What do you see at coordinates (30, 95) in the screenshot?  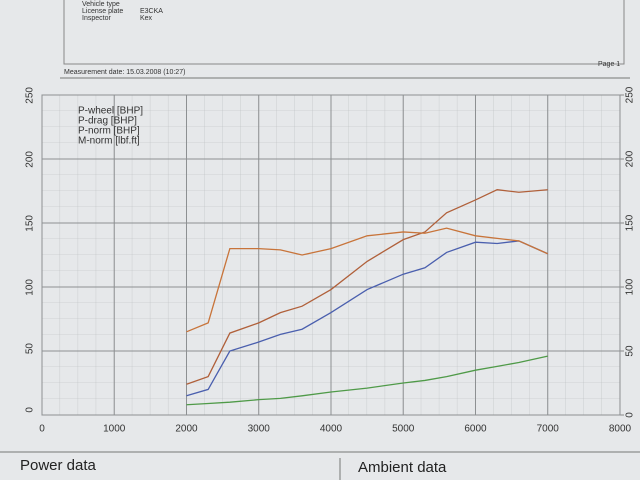 I see `y-tick-label: 250` at bounding box center [30, 95].